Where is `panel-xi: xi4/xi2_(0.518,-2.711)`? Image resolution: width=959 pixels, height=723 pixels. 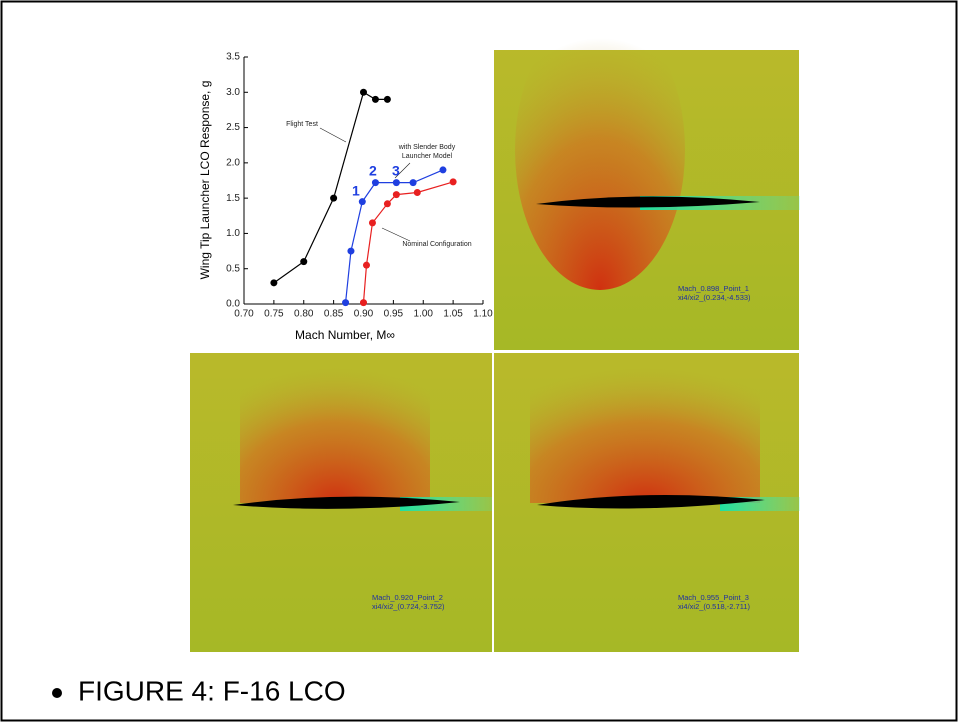
panel-xi: xi4/xi2_(0.518,-2.711) is located at coordinates (714, 606).